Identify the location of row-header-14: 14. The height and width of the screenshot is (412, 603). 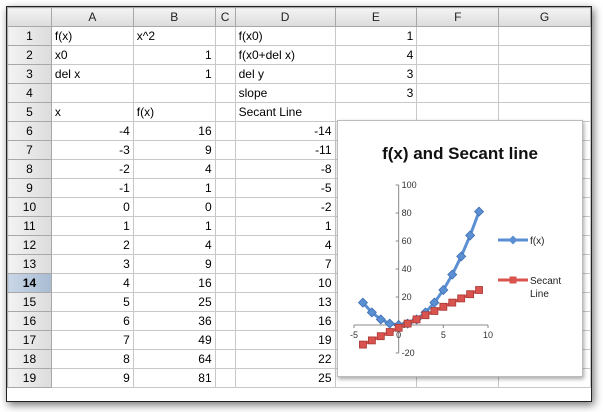
(29, 283).